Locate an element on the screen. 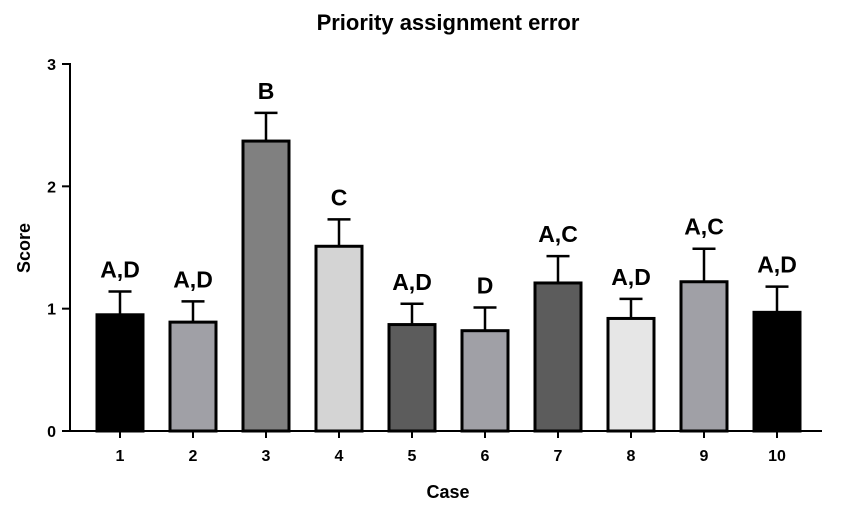 This screenshot has height=513, width=842. bar-annotation-7: A,C is located at coordinates (558, 234).